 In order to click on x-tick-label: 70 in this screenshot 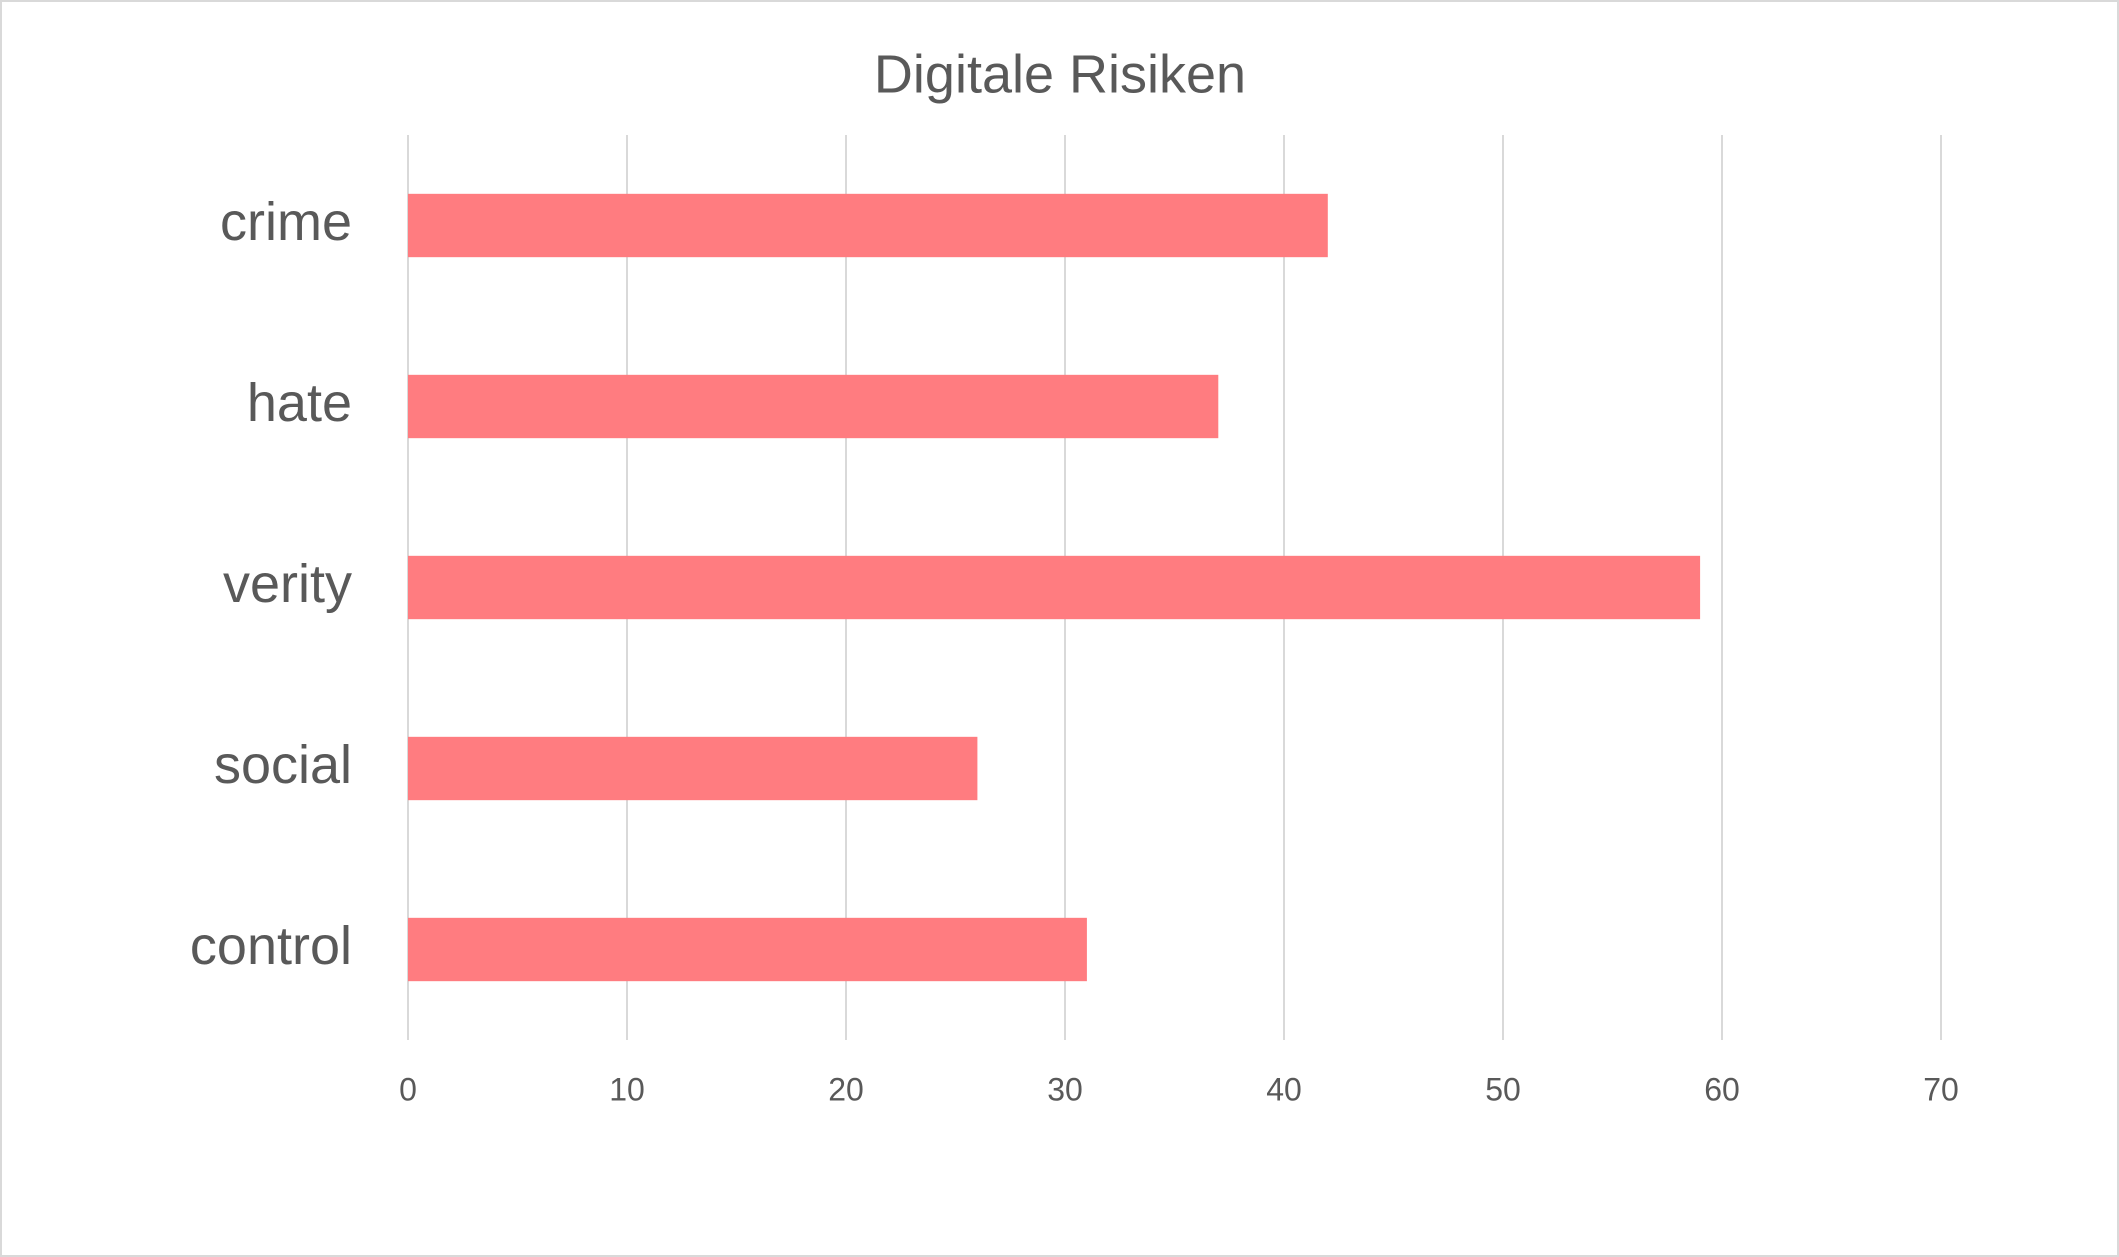, I will do `click(1941, 1089)`.